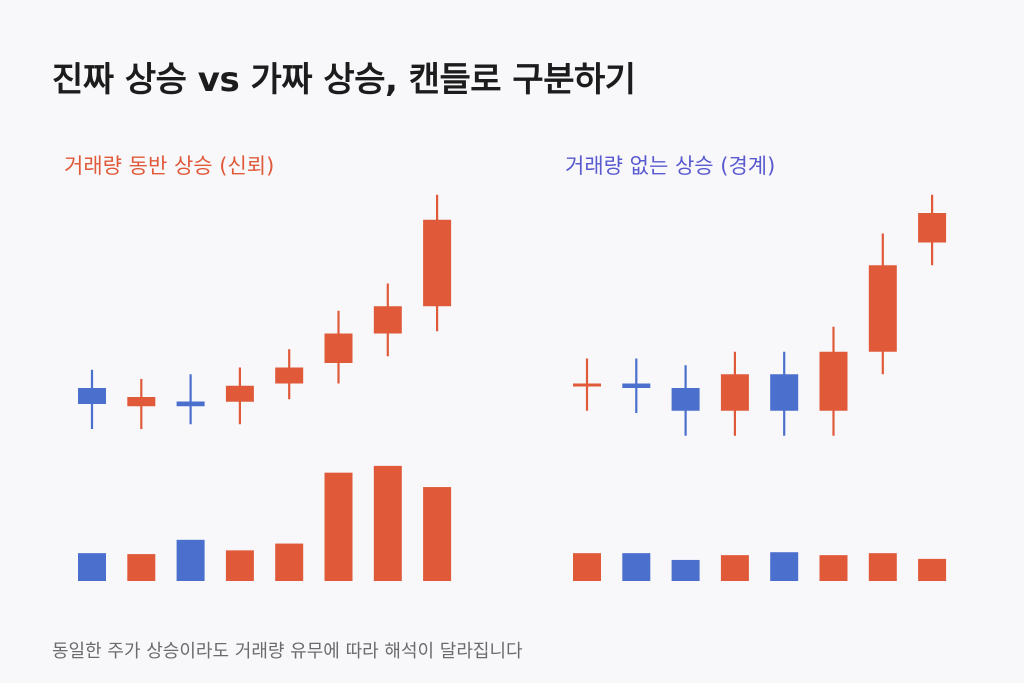 This screenshot has width=1024, height=683. Describe the element at coordinates (287, 651) in the screenshot. I see `footnote: 동일한 주가 상승이라도 거래량 유무에 따라 해석이 달라집니다` at that location.